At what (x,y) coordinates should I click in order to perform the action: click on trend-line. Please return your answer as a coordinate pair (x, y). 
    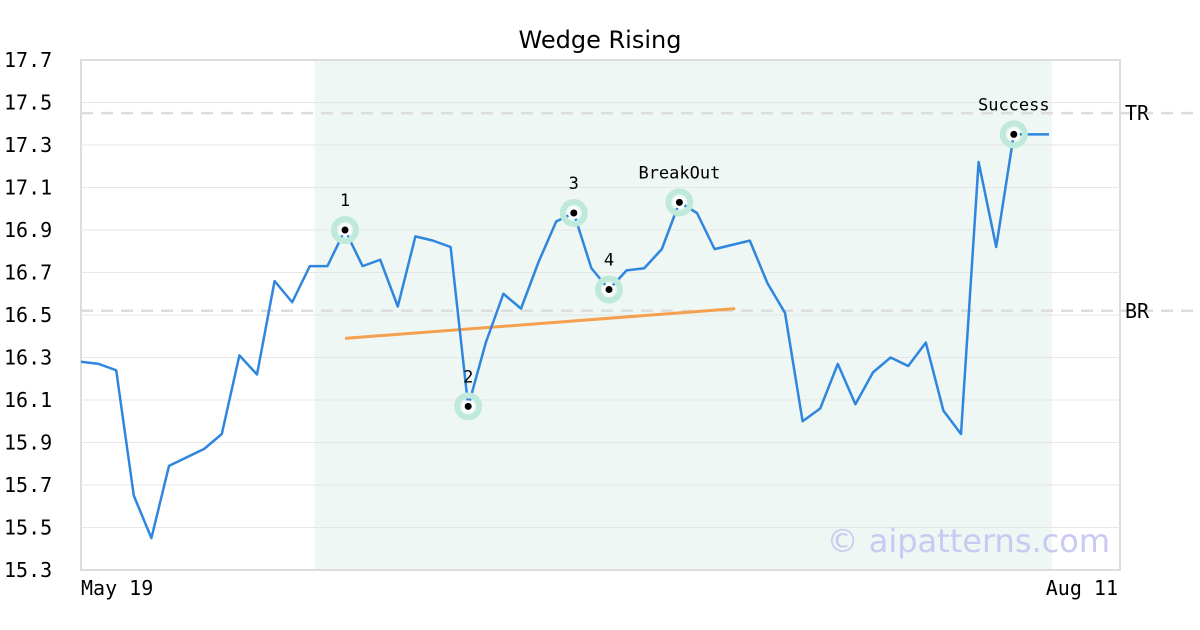
    Looking at the image, I should click on (540, 323).